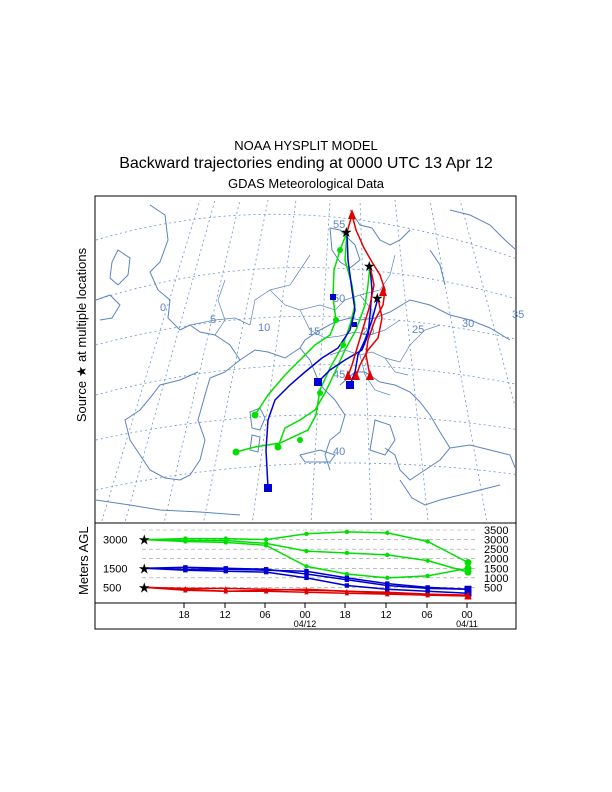 This screenshot has width=612, height=792. What do you see at coordinates (264, 328) in the screenshot?
I see `lon-label: 10` at bounding box center [264, 328].